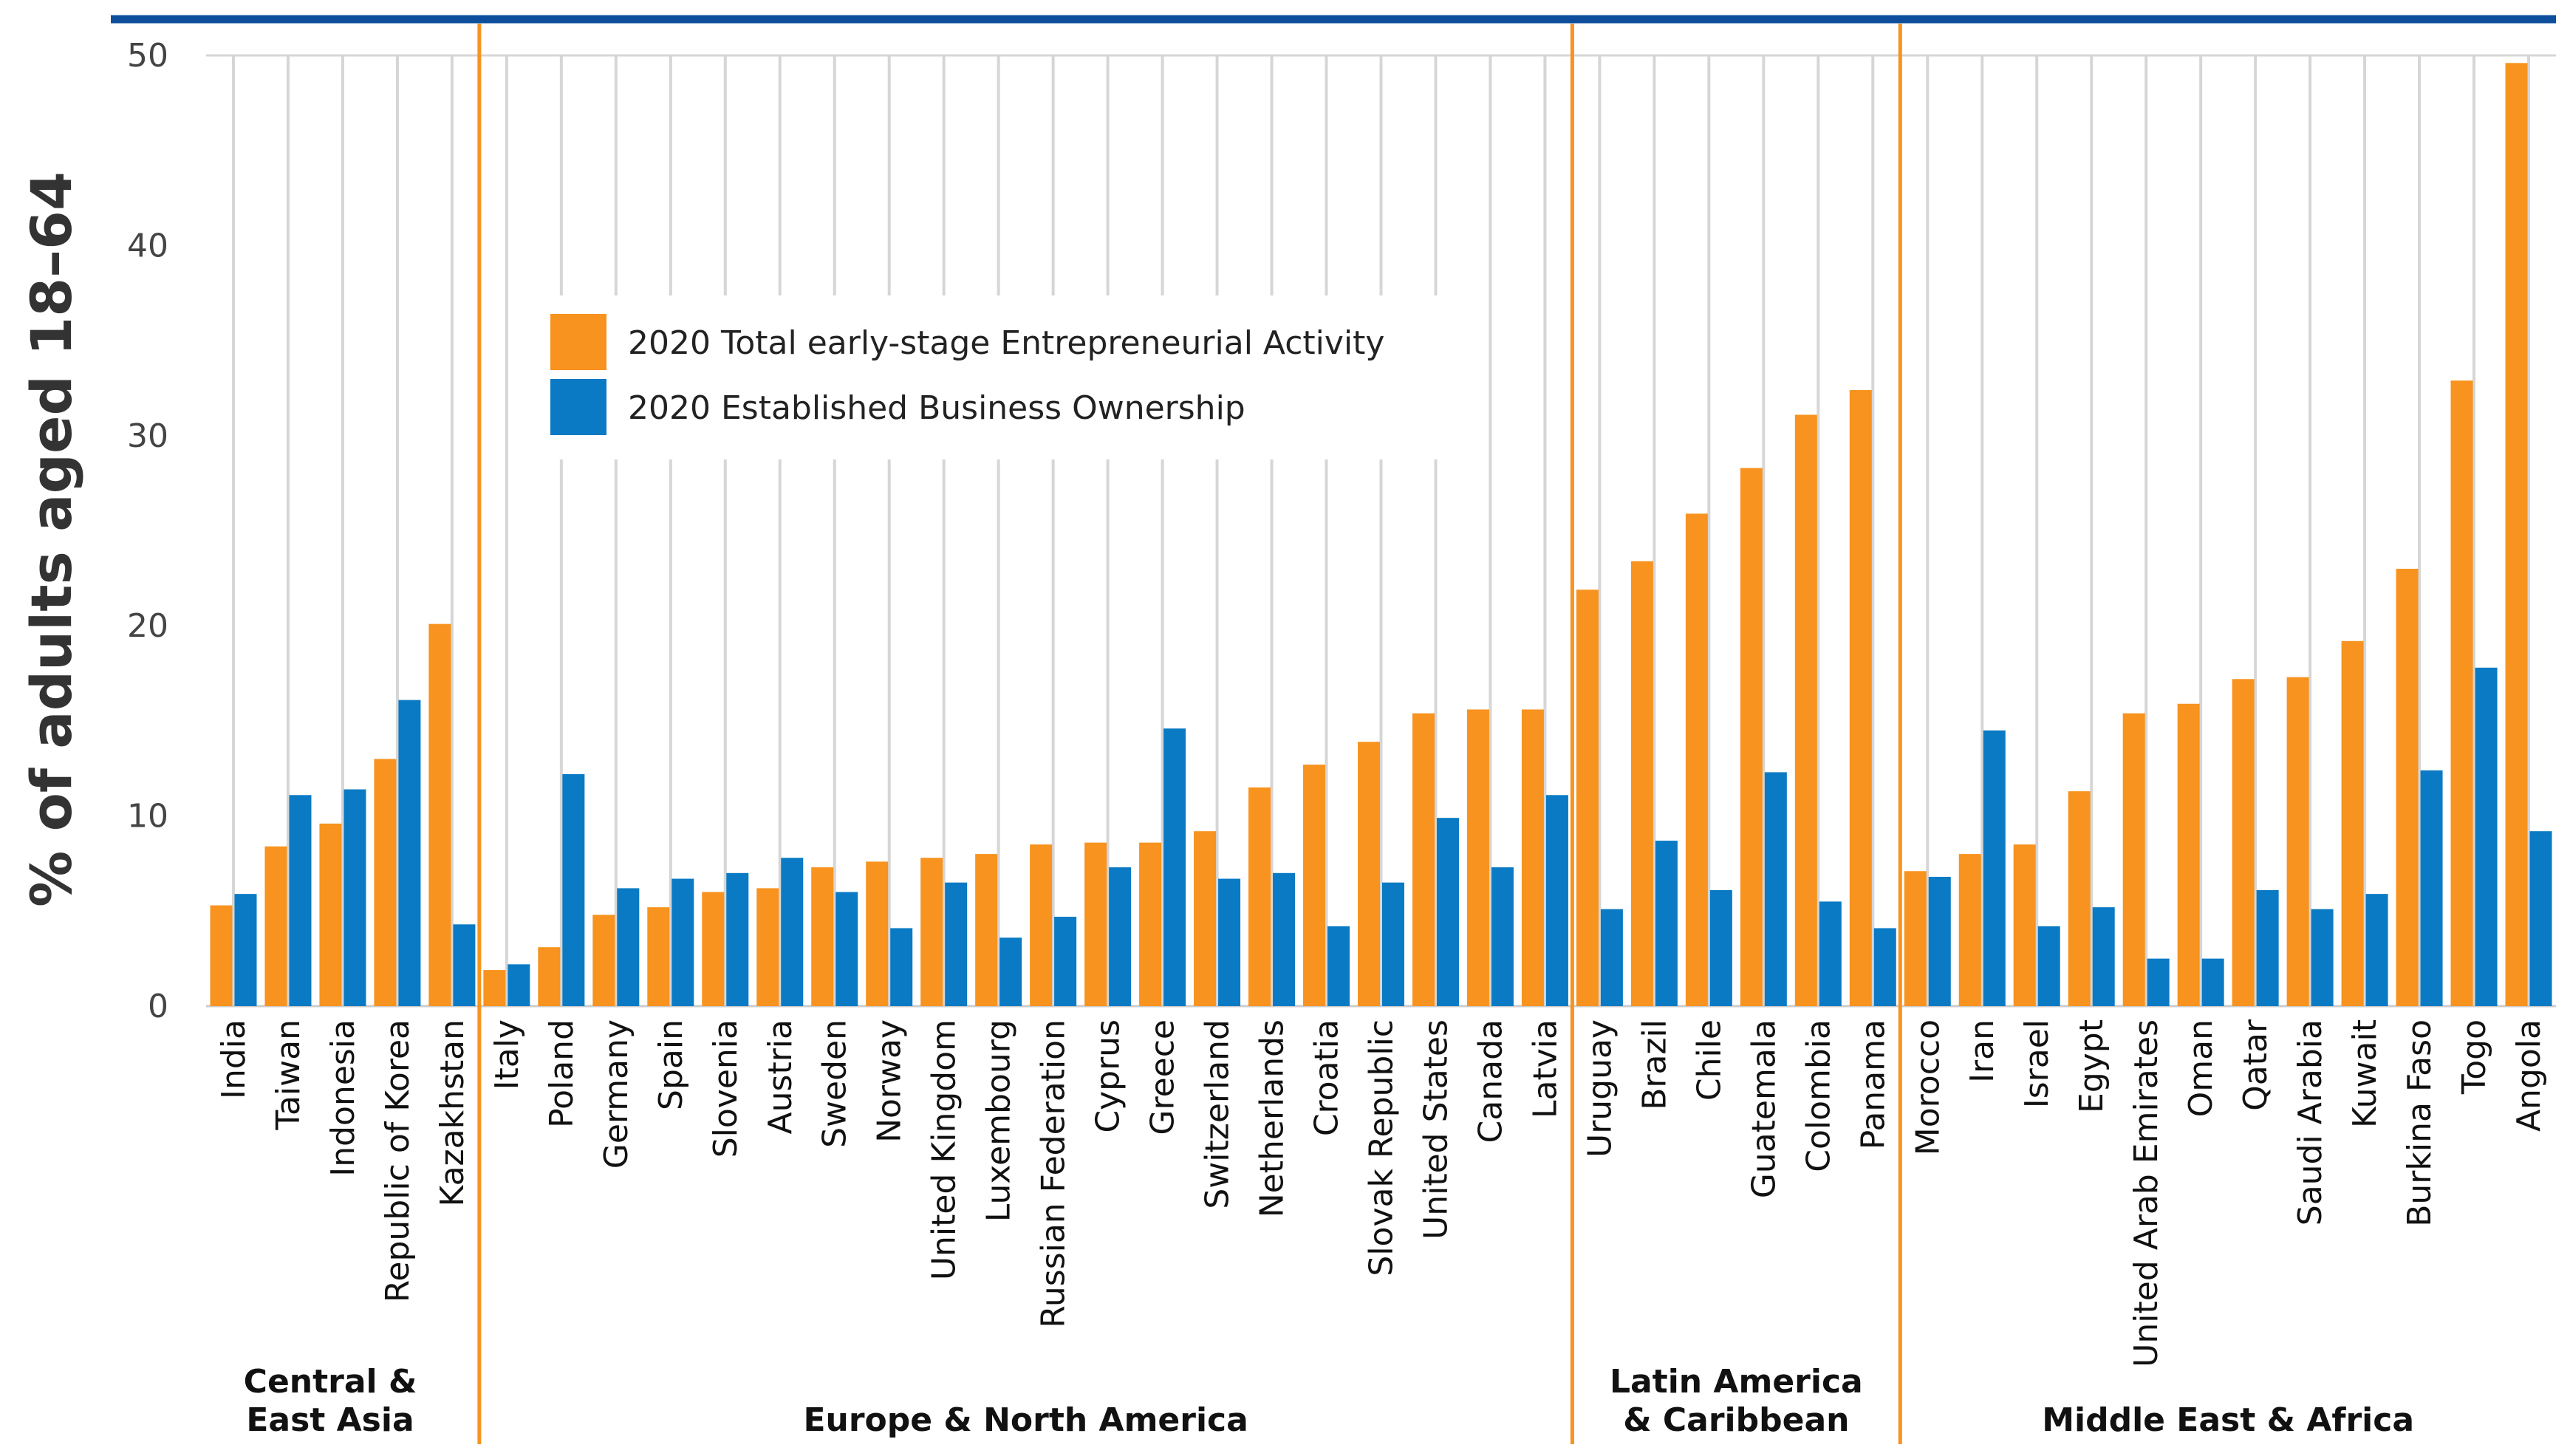  What do you see at coordinates (1327, 1077) in the screenshot?
I see `category-label: Croatia` at bounding box center [1327, 1077].